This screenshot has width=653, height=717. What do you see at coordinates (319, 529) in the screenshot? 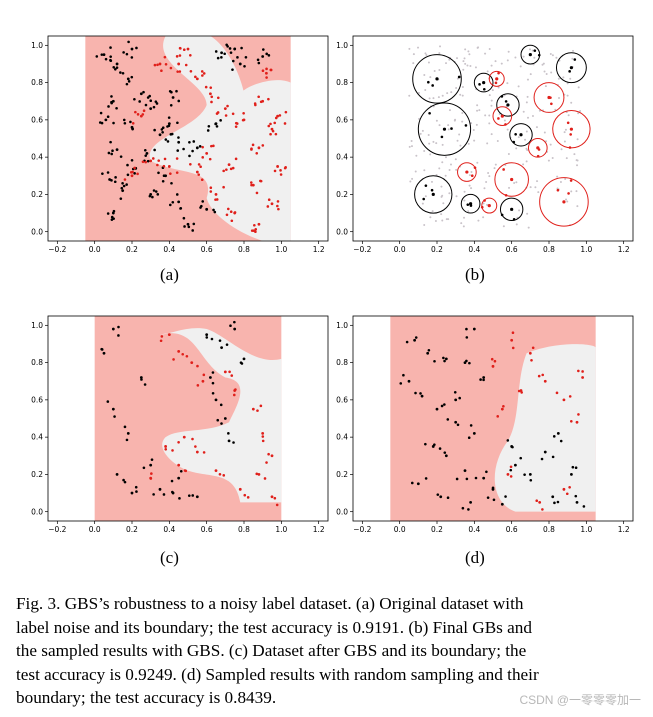
I see `x-tick-label: 1.2` at bounding box center [319, 529].